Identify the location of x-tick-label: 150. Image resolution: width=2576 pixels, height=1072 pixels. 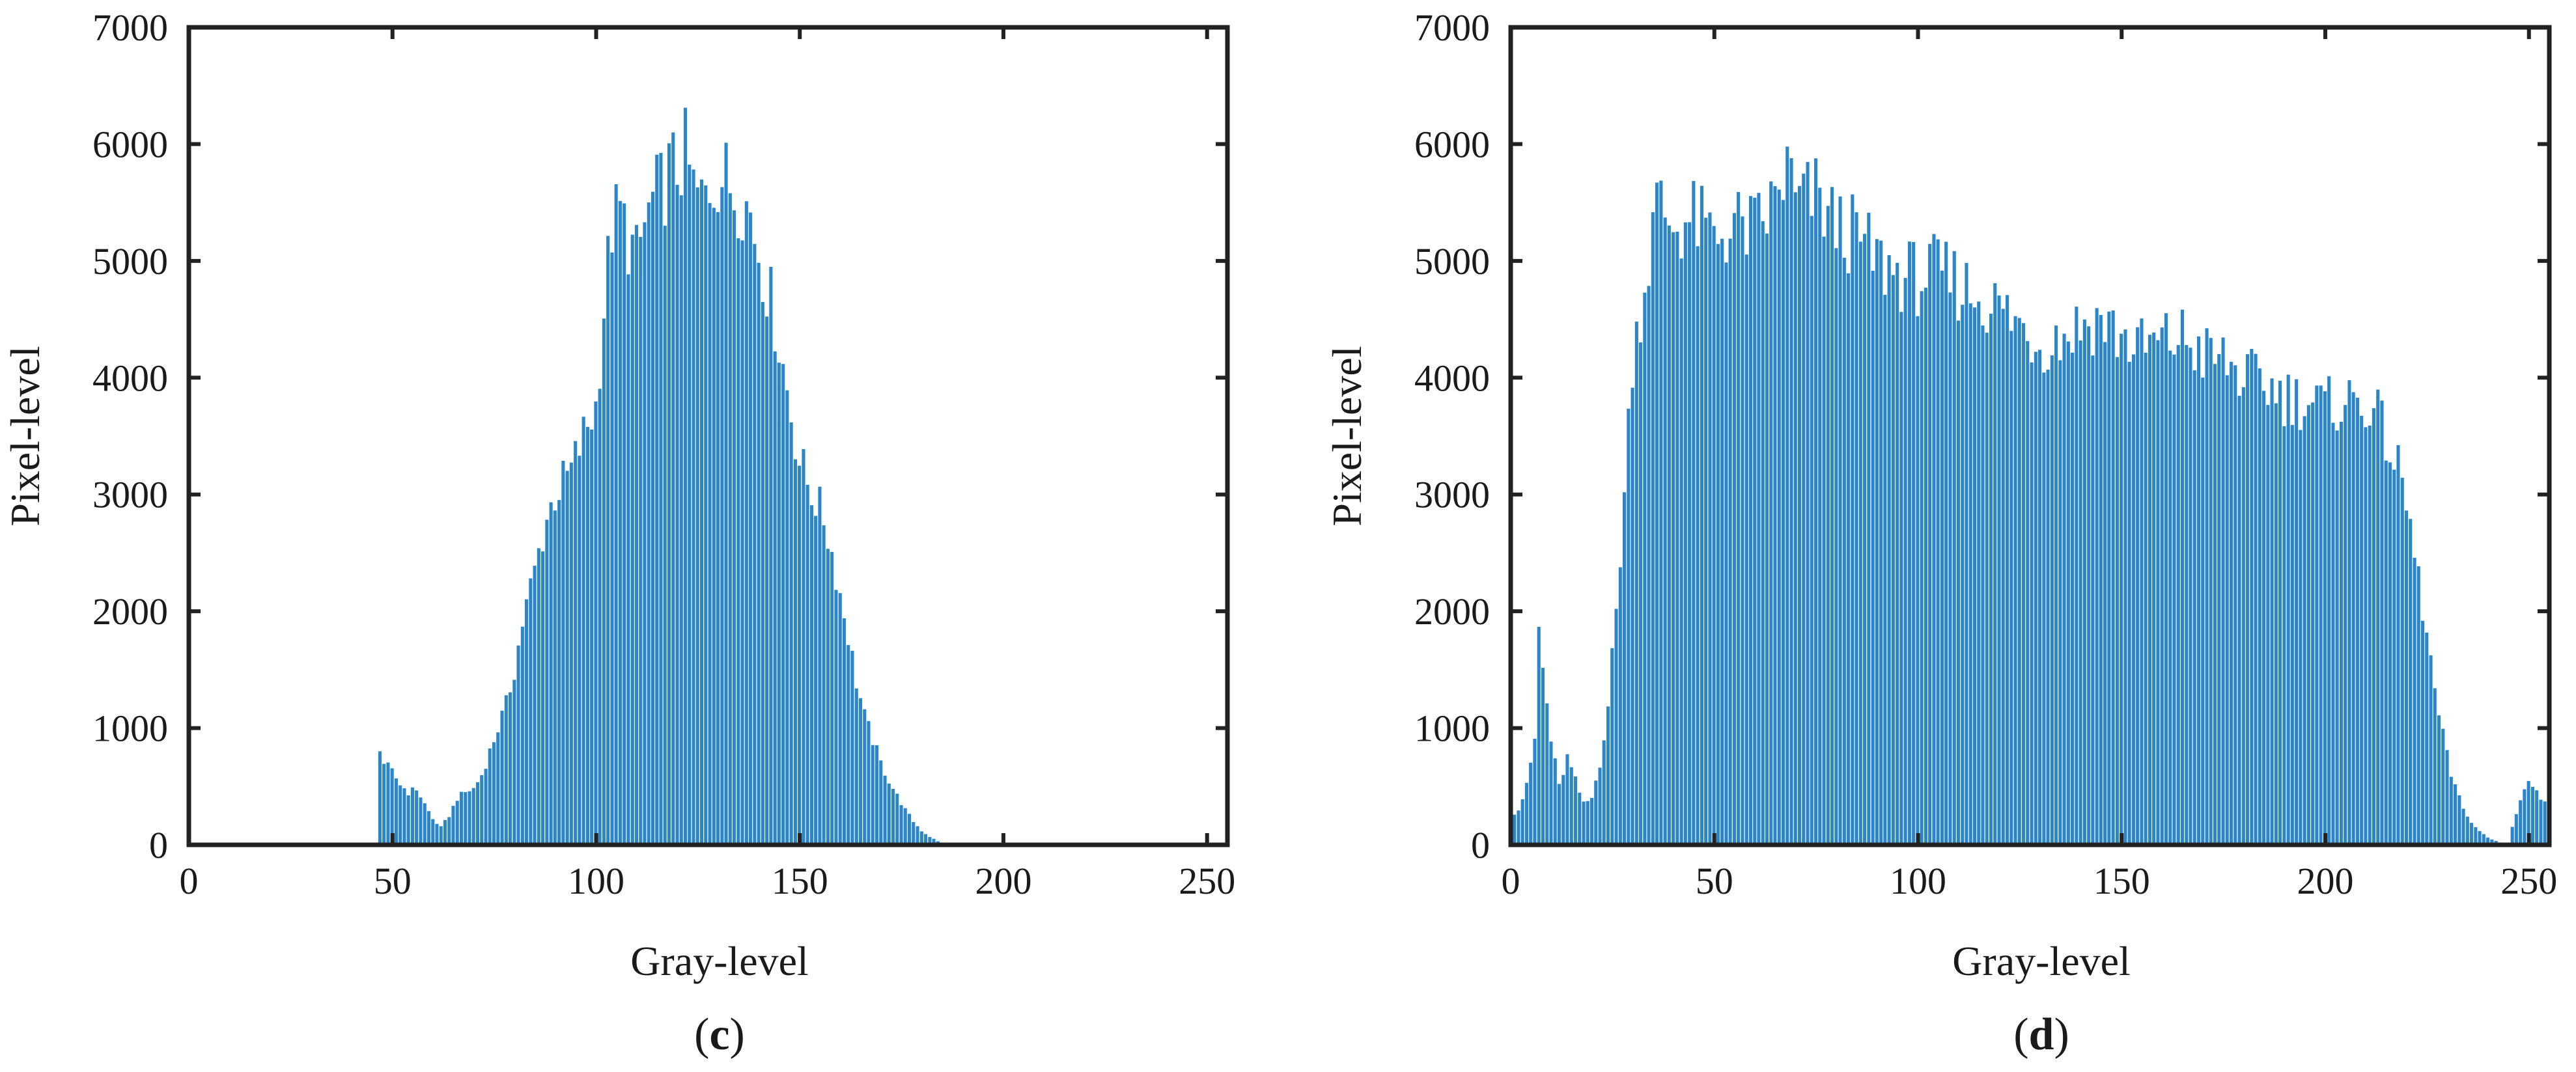
(2122, 881).